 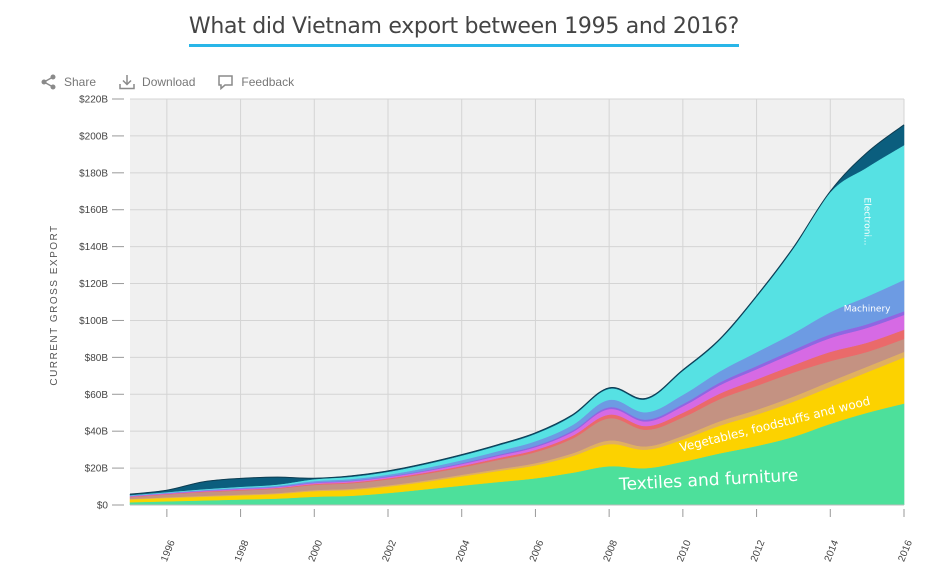 What do you see at coordinates (93, 284) in the screenshot?
I see `y-tick-label: $120B` at bounding box center [93, 284].